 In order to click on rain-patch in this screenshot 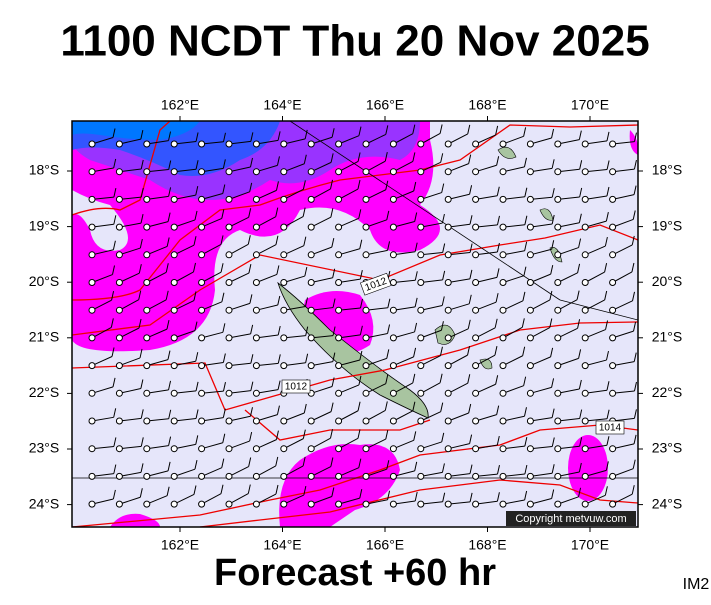, I will do `click(135, 520)`.